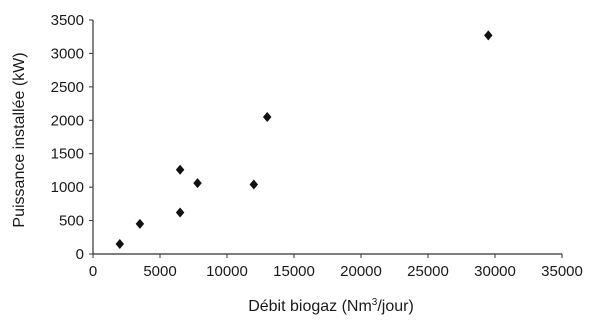 This screenshot has height=320, width=597. I want to click on x-tick-label: 35000, so click(562, 271).